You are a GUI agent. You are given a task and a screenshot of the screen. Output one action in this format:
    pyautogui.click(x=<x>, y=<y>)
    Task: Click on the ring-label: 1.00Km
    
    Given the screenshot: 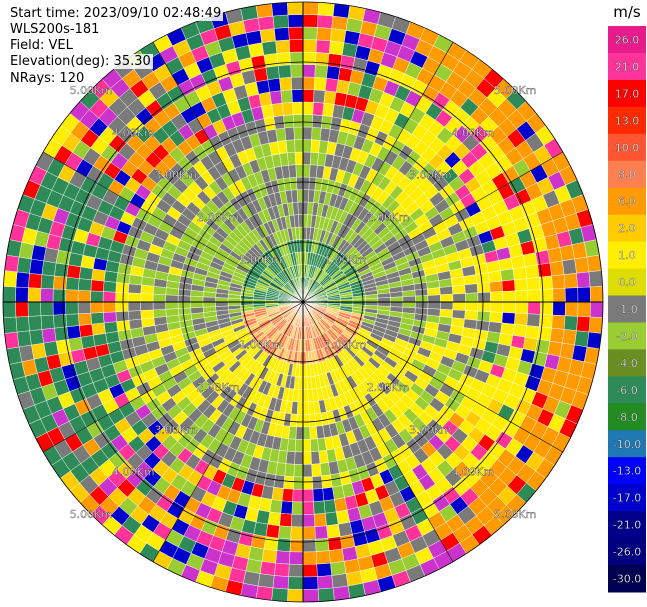 What is the action you would take?
    pyautogui.click(x=260, y=344)
    